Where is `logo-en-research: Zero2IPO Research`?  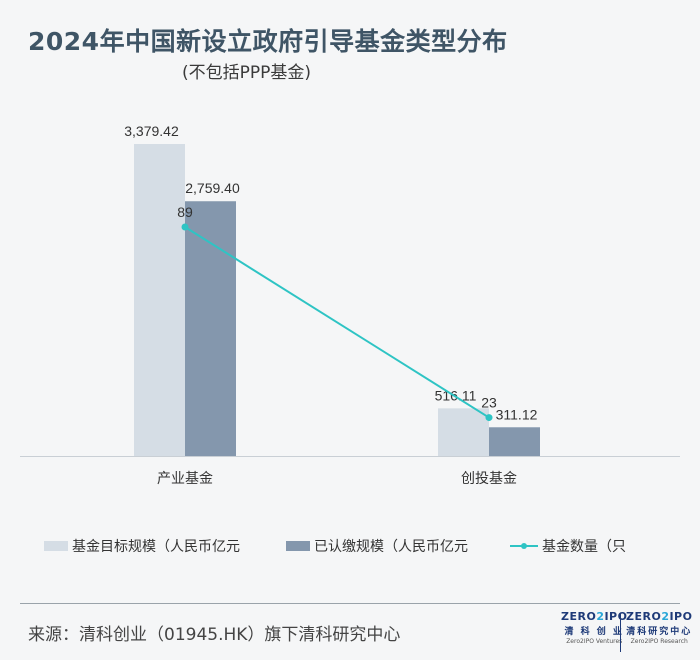 logo-en-research: Zero2IPO Research is located at coordinates (659, 641).